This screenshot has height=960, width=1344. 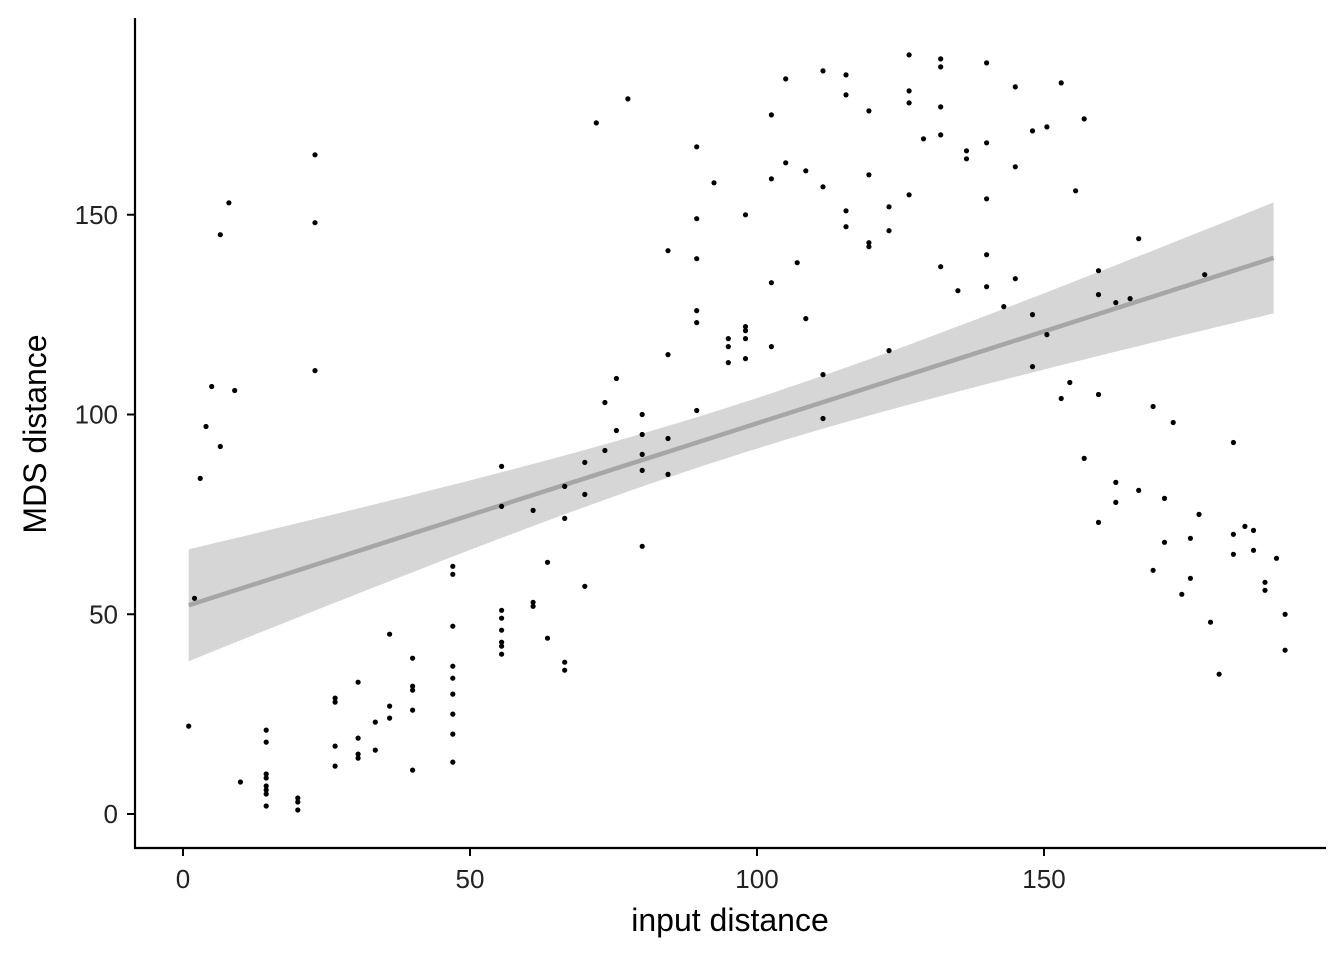 What do you see at coordinates (729, 920) in the screenshot?
I see `x-axis-title: input distance` at bounding box center [729, 920].